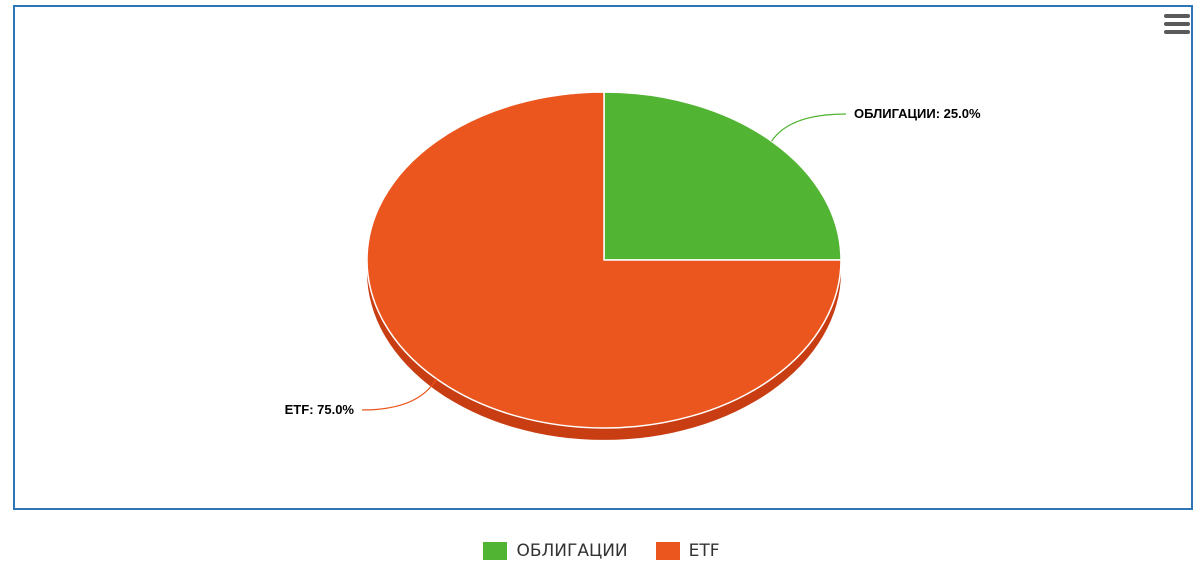 The height and width of the screenshot is (567, 1203). What do you see at coordinates (320, 409) in the screenshot?
I see `slice-data-label: ETF: 75.0%` at bounding box center [320, 409].